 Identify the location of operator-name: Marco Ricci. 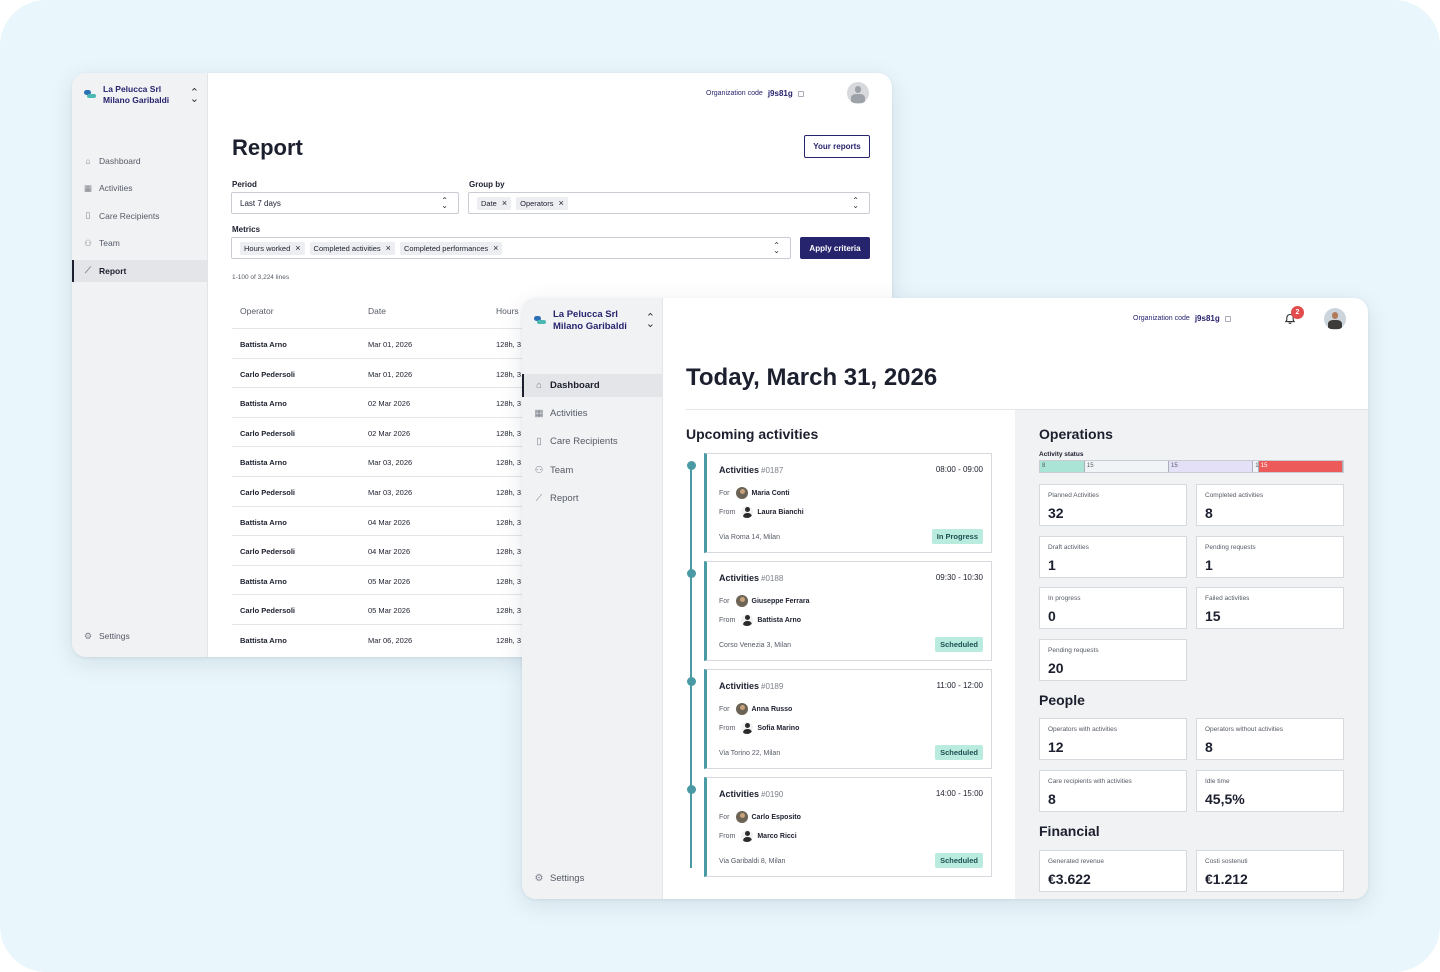
(777, 836).